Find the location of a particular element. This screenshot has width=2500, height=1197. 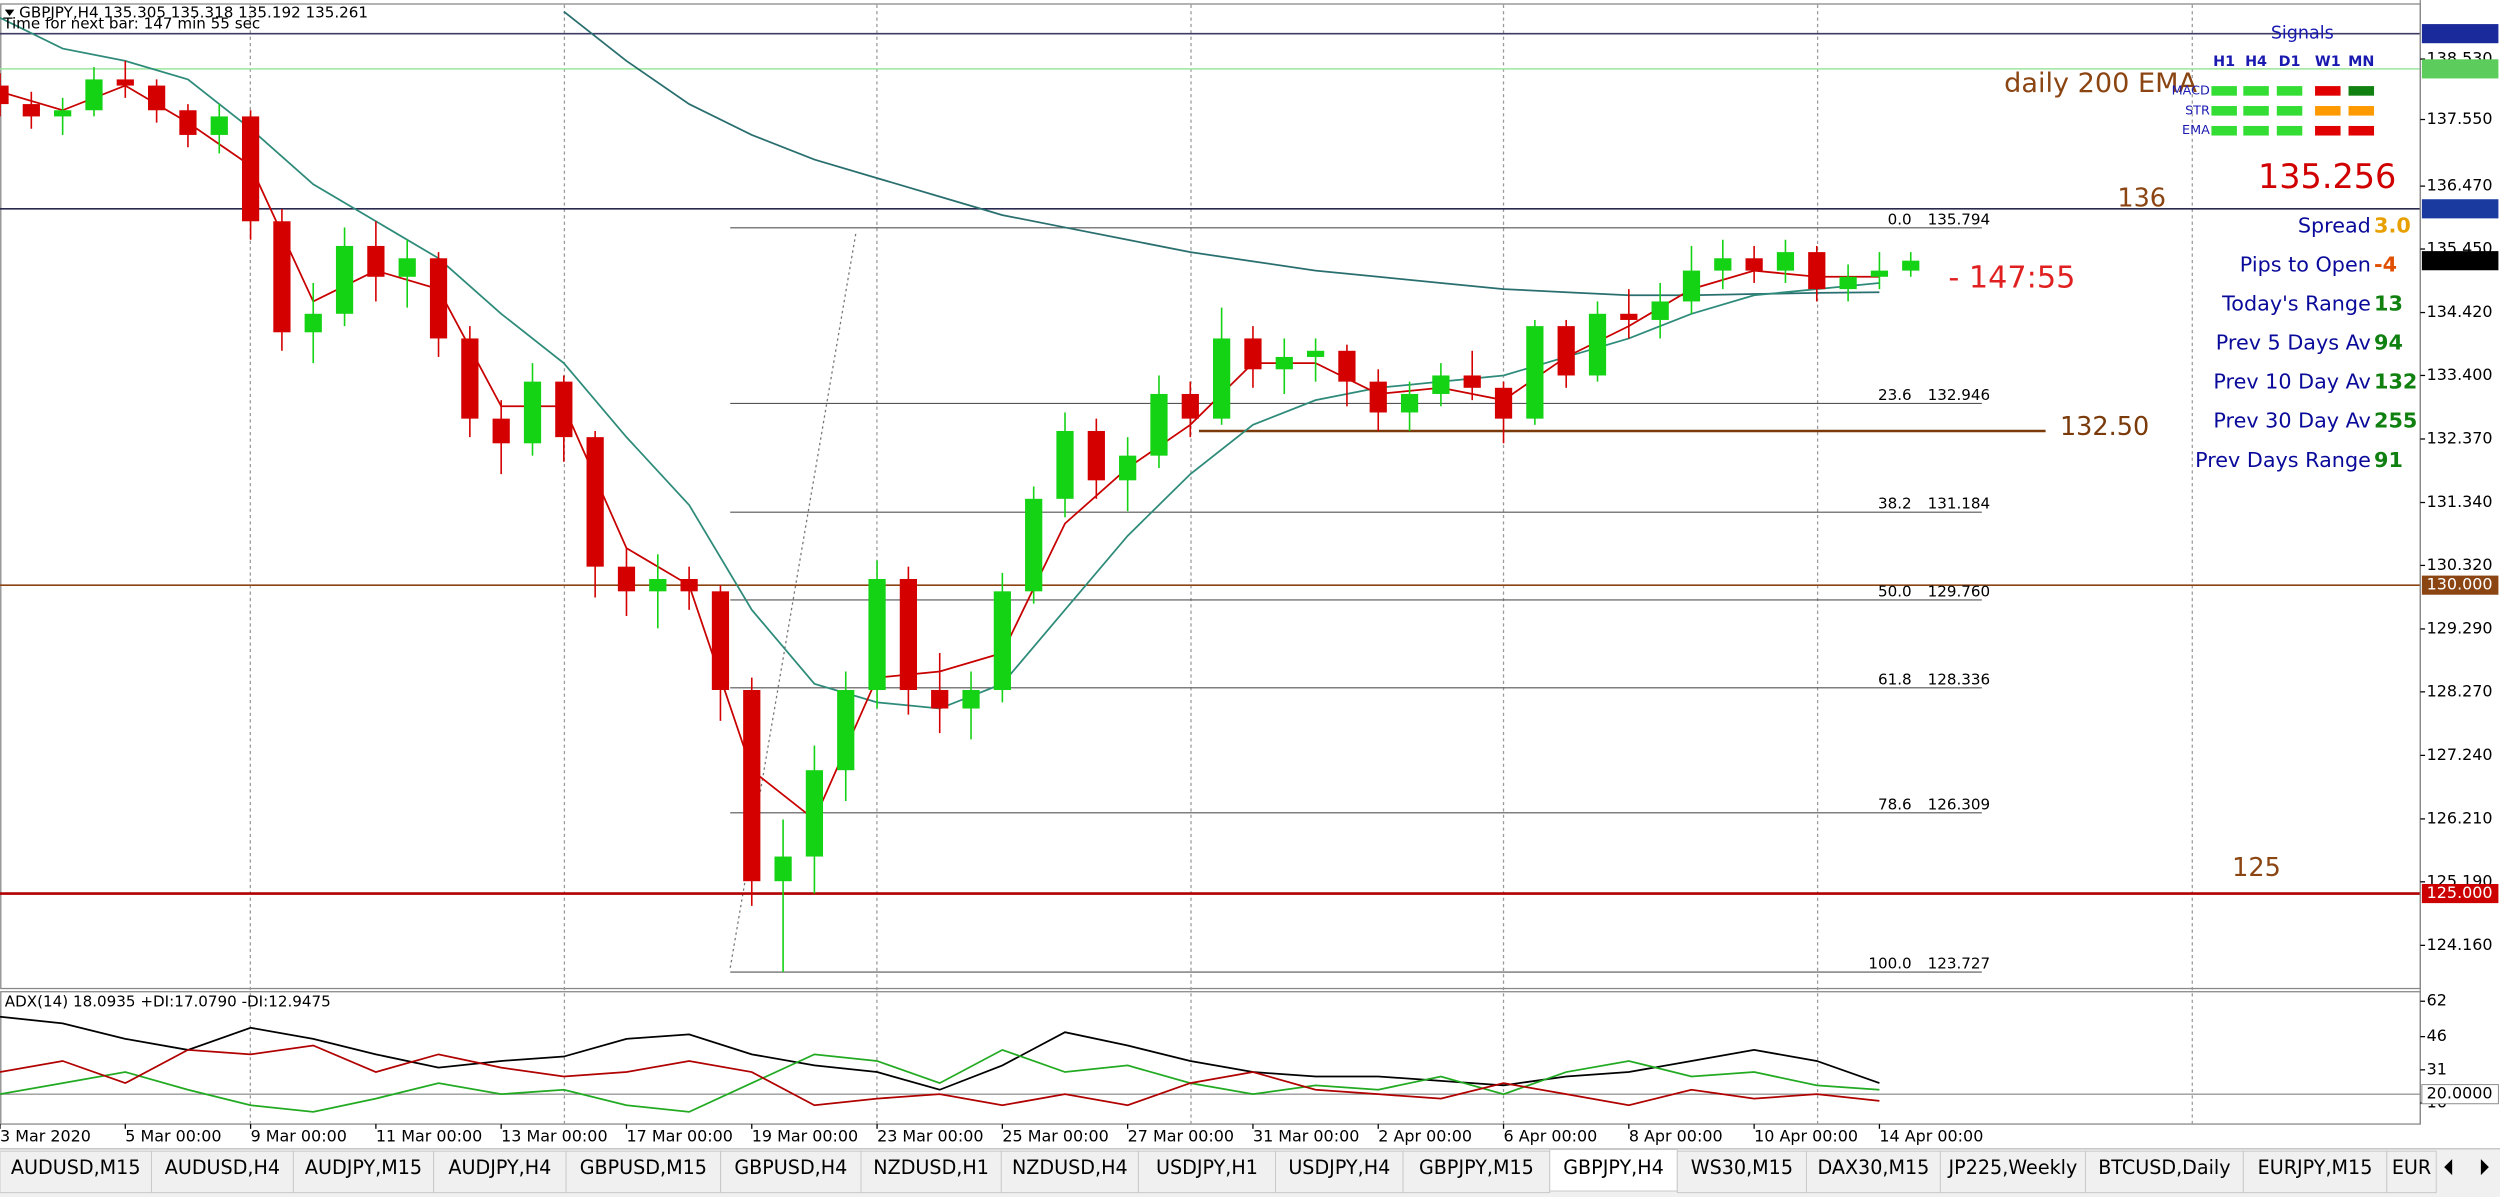

tab-label: GBPJPY,H4 is located at coordinates (1613, 1167).